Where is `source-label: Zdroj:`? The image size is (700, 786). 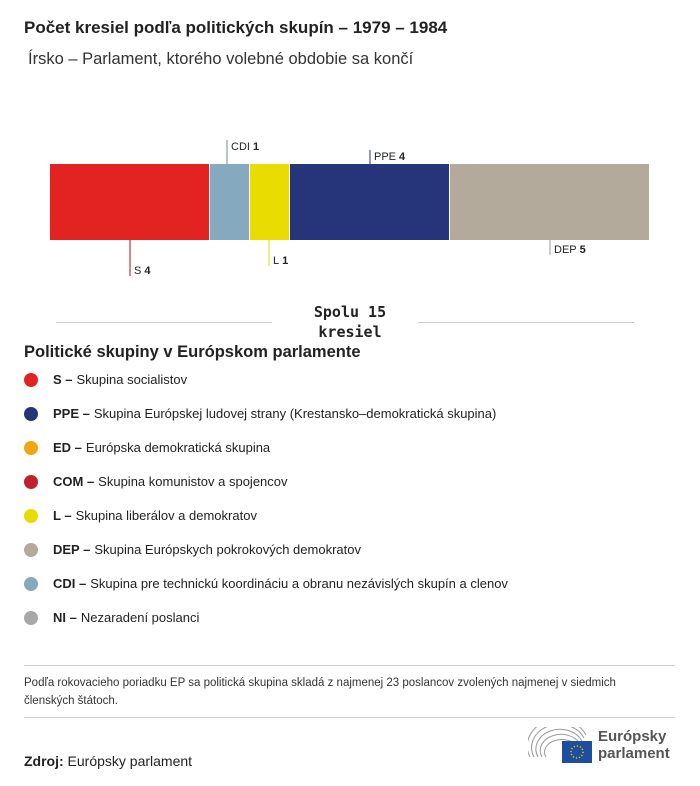 source-label: Zdroj: is located at coordinates (44, 761).